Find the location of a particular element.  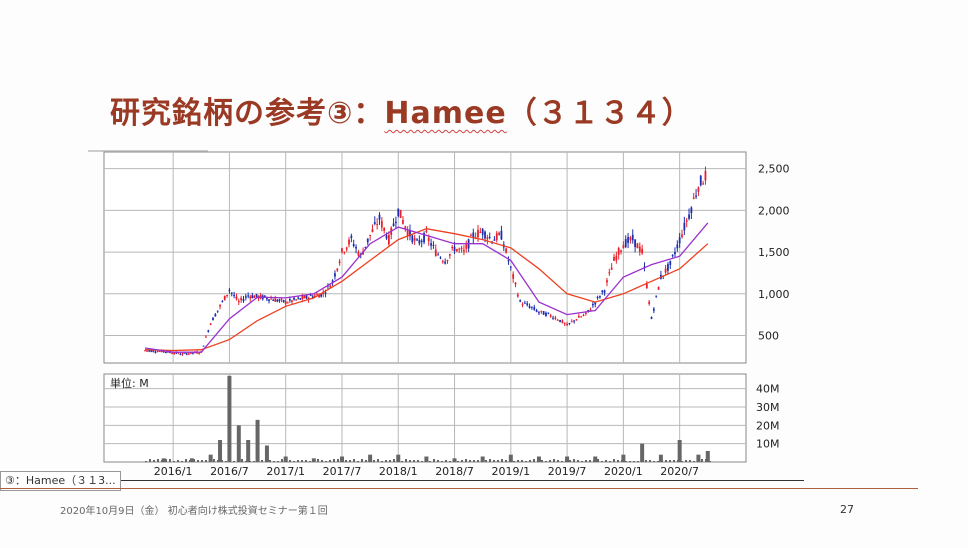

slide-title: 研究銘柄の参考③：Hamee（３１３４） is located at coordinates (401, 110).